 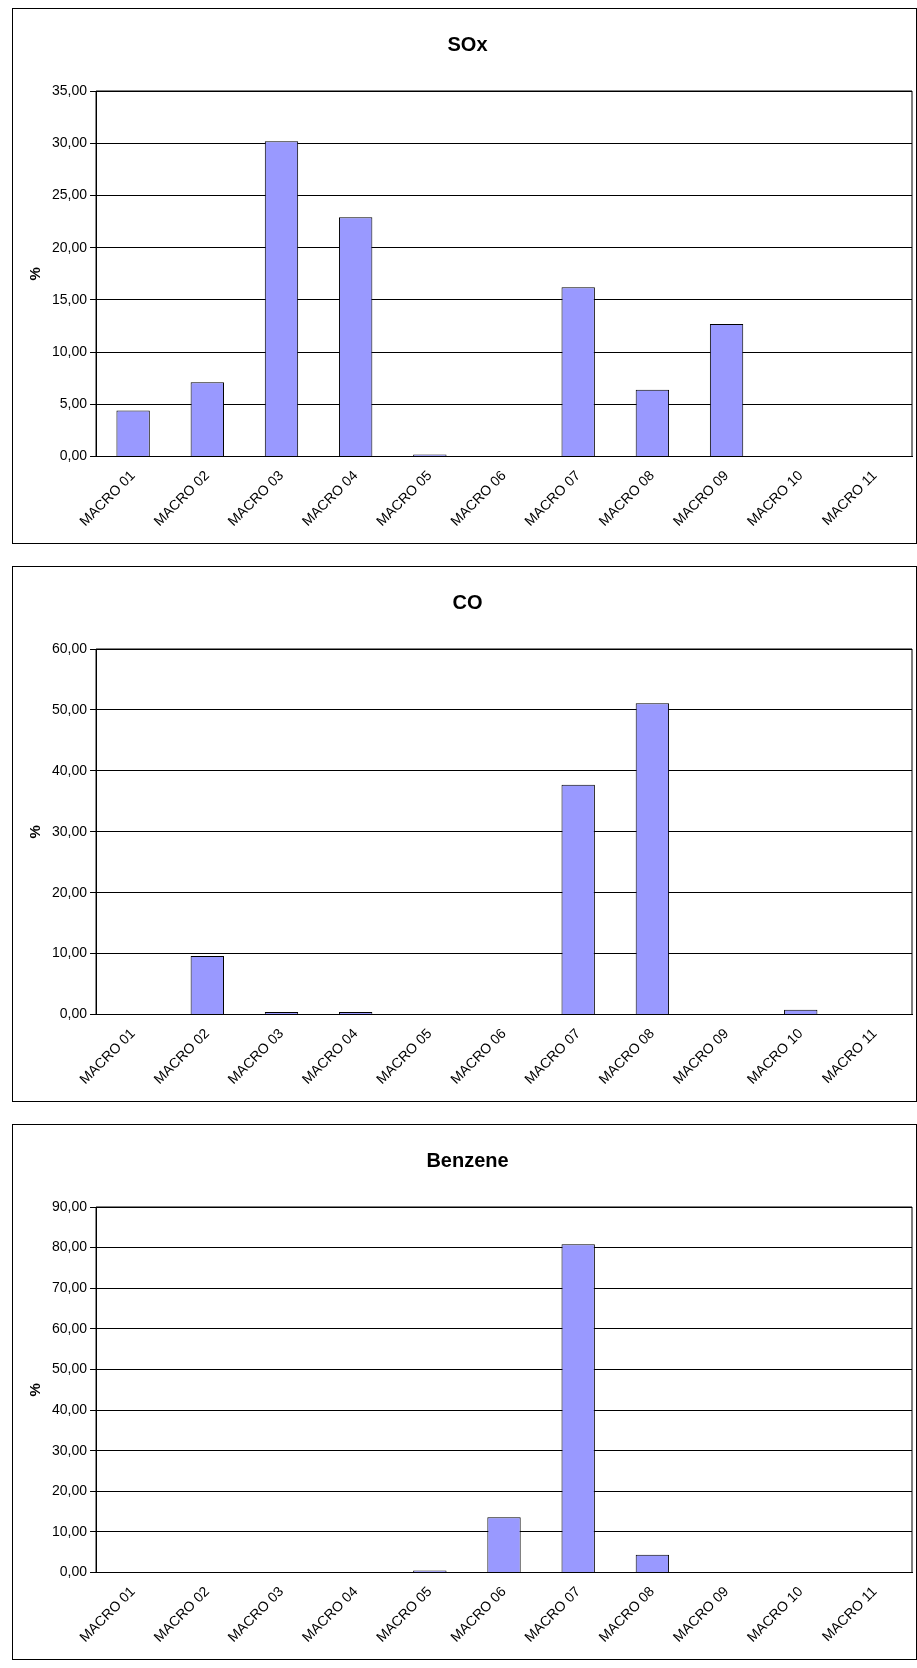 What do you see at coordinates (69, 1246) in the screenshot?
I see `y-tick-label: 80,00` at bounding box center [69, 1246].